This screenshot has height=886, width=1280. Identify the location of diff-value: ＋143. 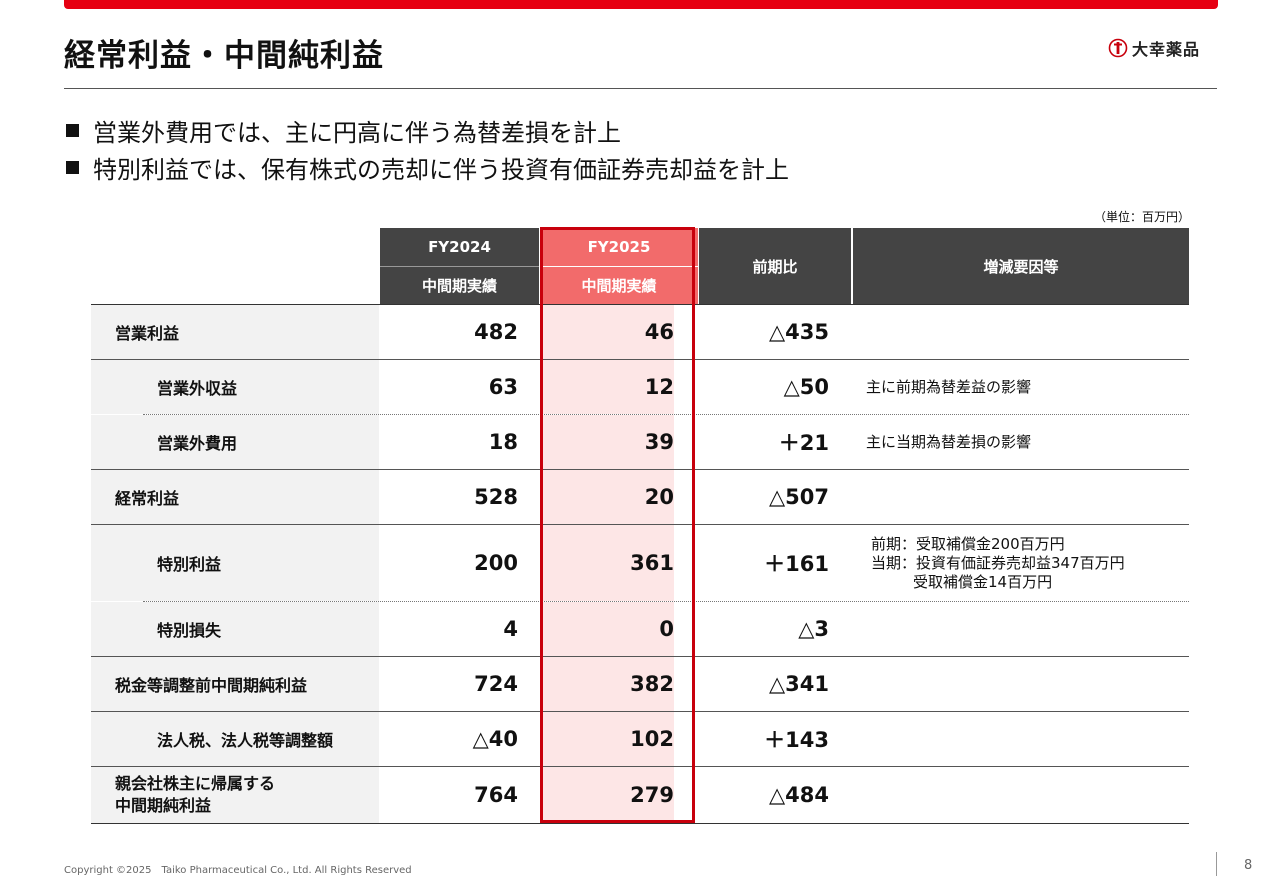
(796, 740).